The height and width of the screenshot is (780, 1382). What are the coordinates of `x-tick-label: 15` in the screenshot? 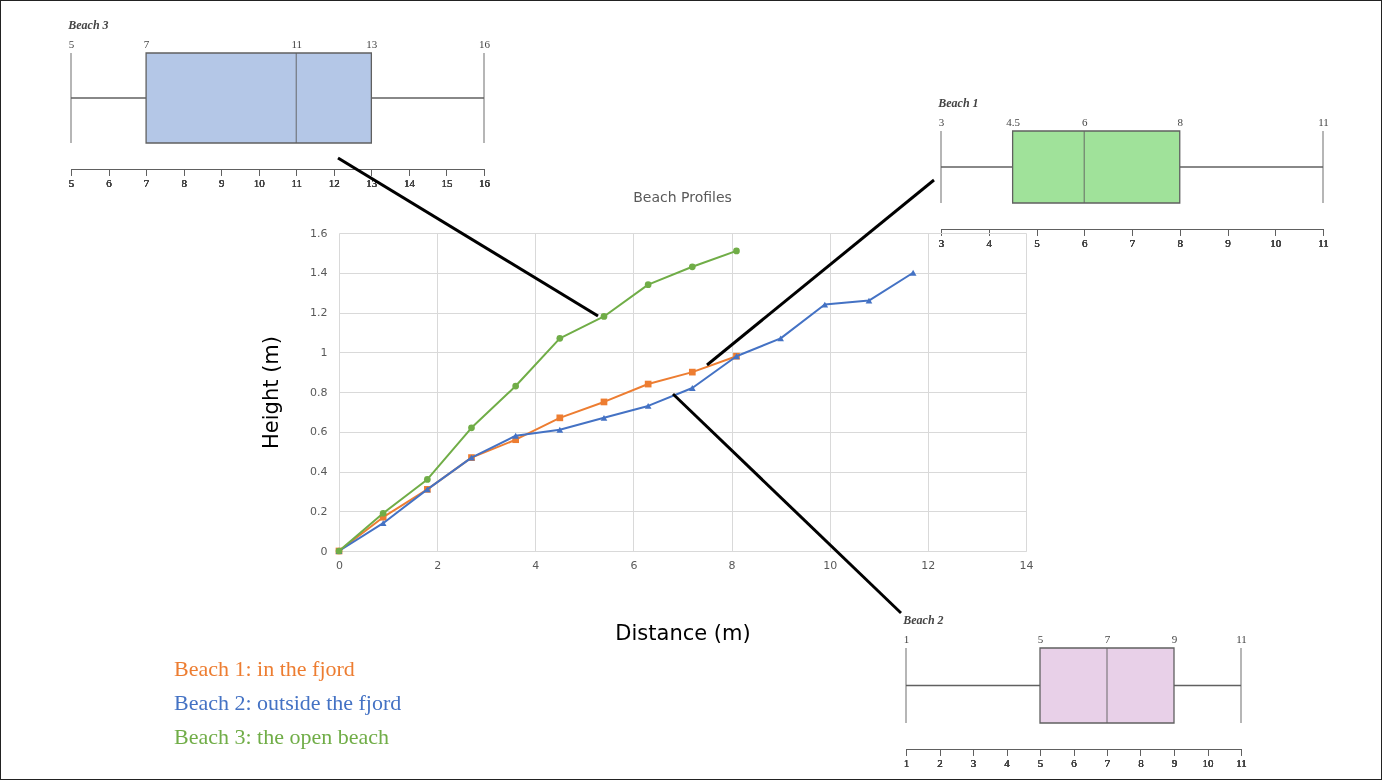 It's located at (447, 182).